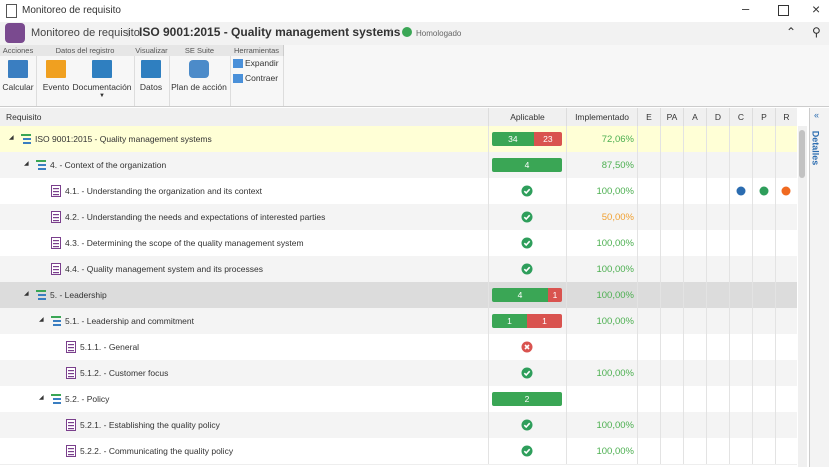 The image size is (829, 467). Describe the element at coordinates (527, 374) in the screenshot. I see `applicable-yes` at that location.